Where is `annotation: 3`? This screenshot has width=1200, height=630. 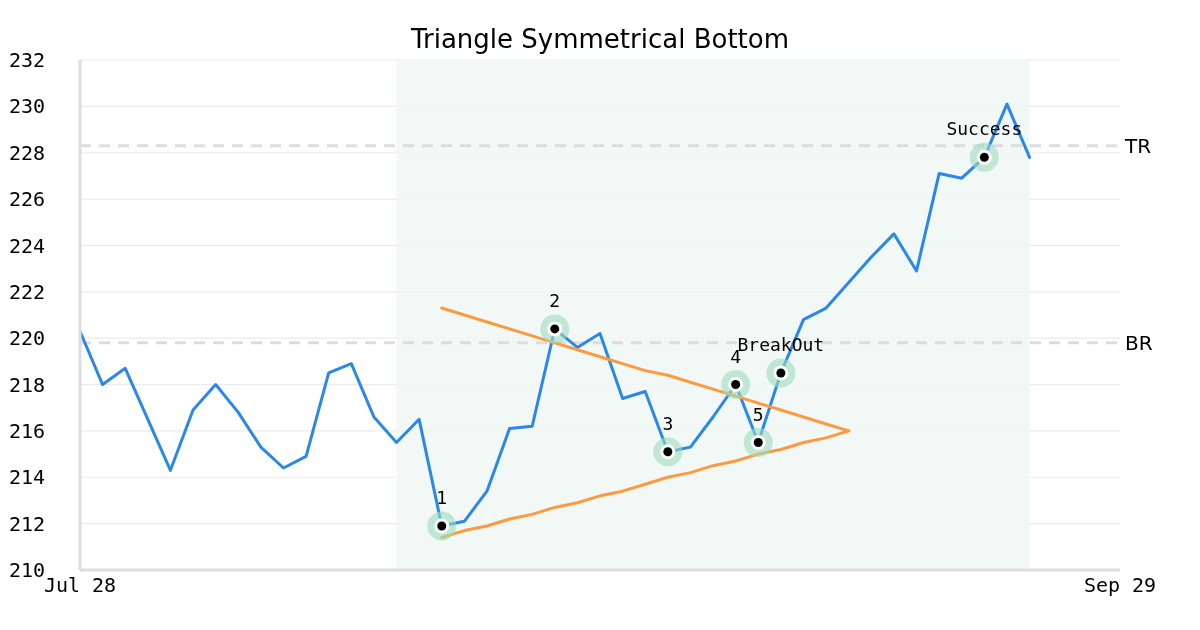
annotation: 3 is located at coordinates (668, 423).